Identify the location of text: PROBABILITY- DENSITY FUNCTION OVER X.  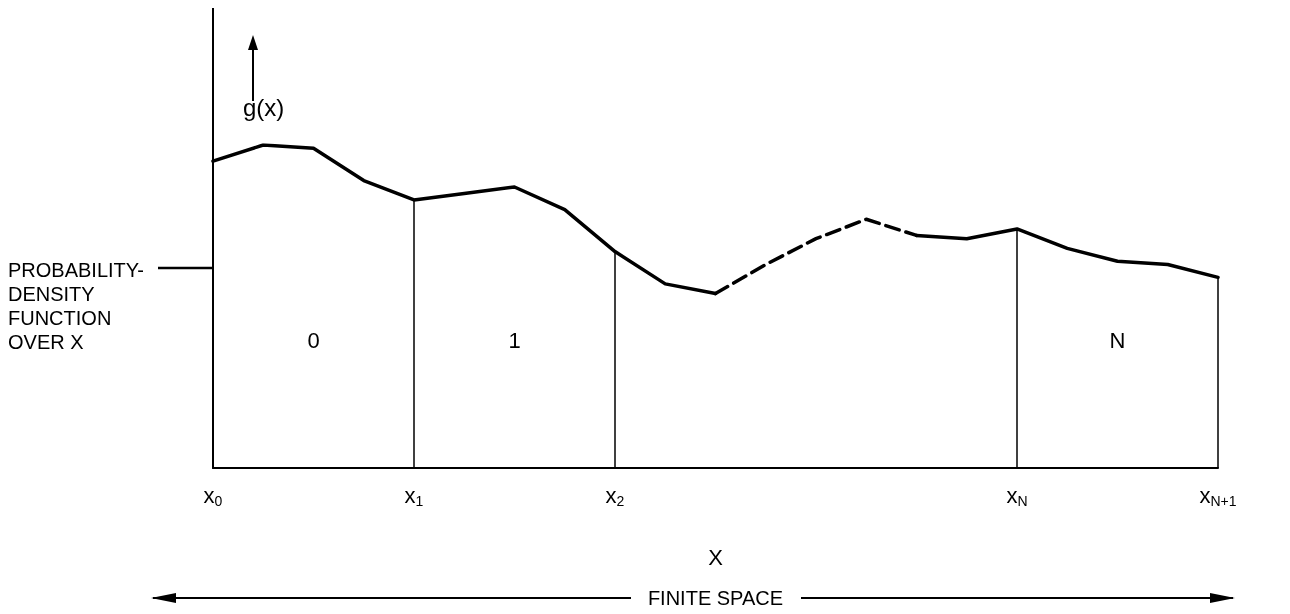
(76, 306).